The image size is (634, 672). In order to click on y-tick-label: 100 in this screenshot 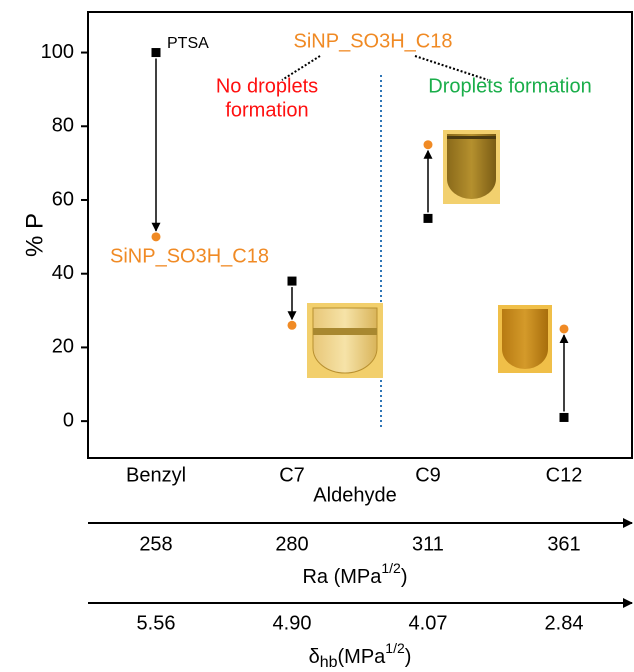, I will do `click(57, 52)`.